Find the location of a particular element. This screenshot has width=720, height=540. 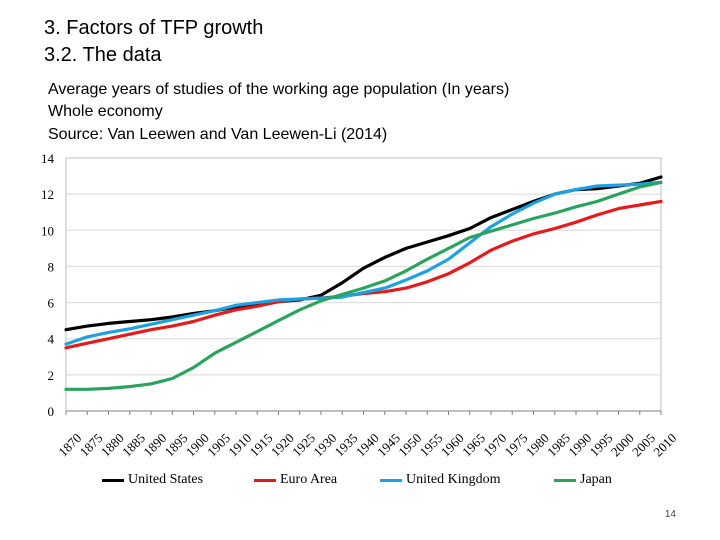

legend-label-uk: United Kingdom is located at coordinates (453, 479).